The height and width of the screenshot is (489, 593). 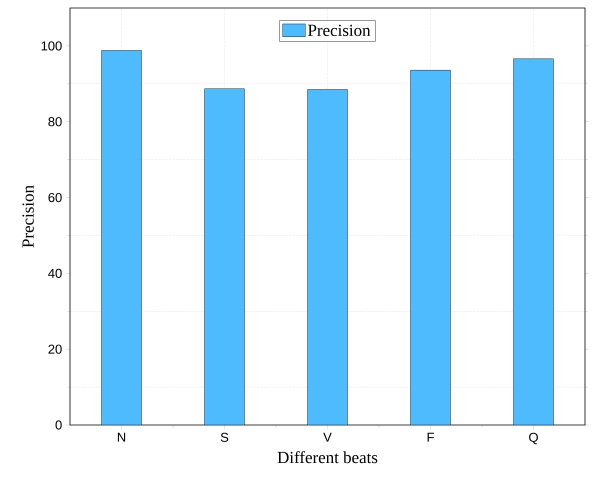 I want to click on y-tick-label: 0, so click(x=59, y=425).